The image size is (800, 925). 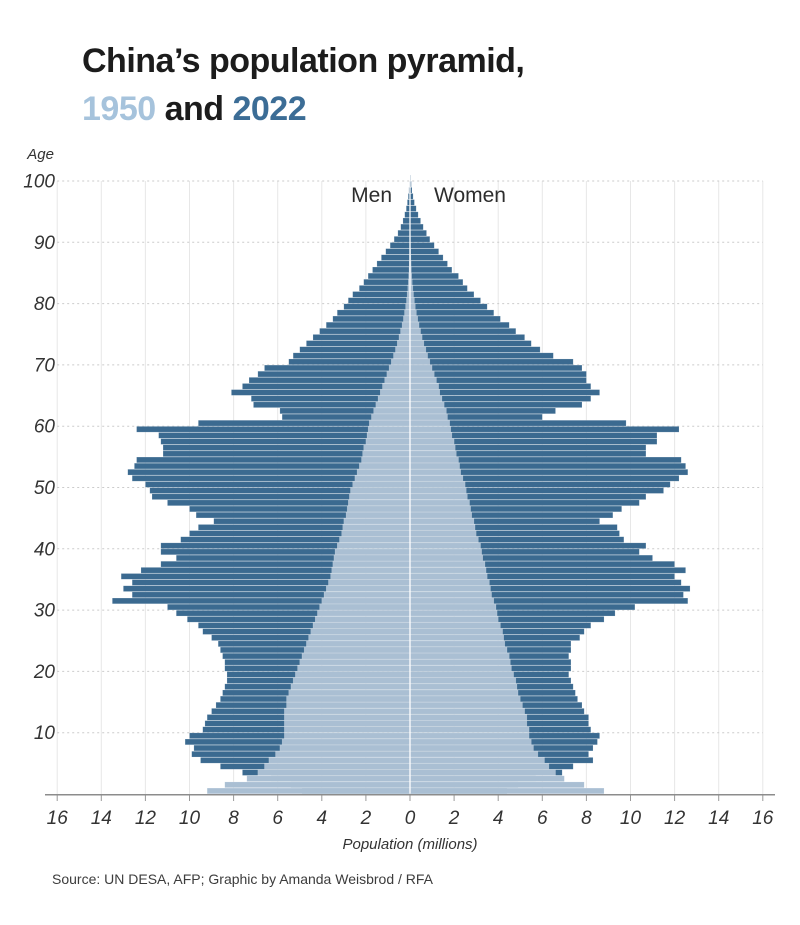 What do you see at coordinates (345, 748) in the screenshot?
I see `1950-men-age-7` at bounding box center [345, 748].